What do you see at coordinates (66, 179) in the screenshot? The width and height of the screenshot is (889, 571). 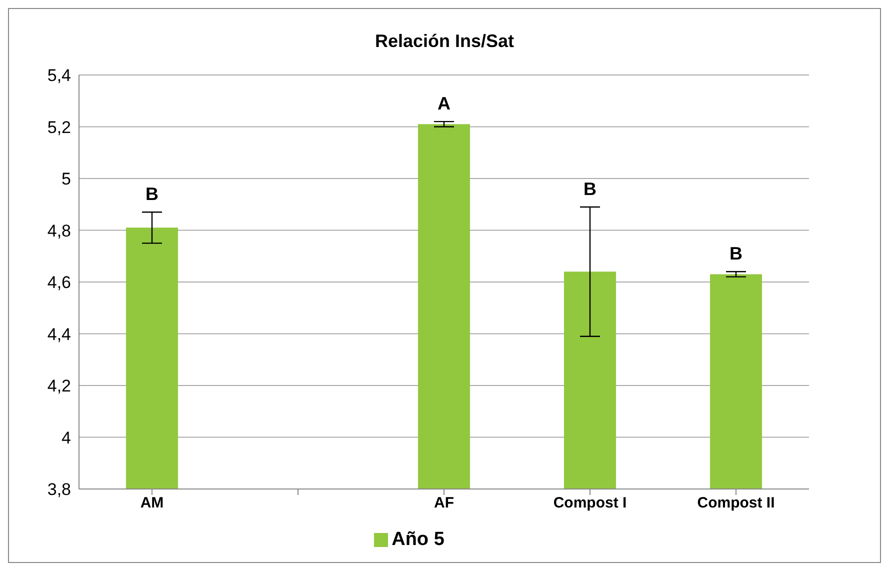 I see `y-tick-label: 5` at bounding box center [66, 179].